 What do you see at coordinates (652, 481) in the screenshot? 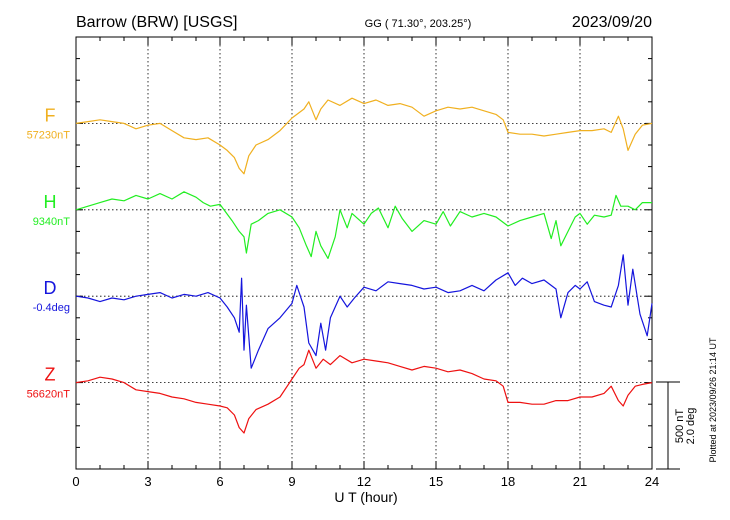
I see `x-tick-label: 24` at bounding box center [652, 481].